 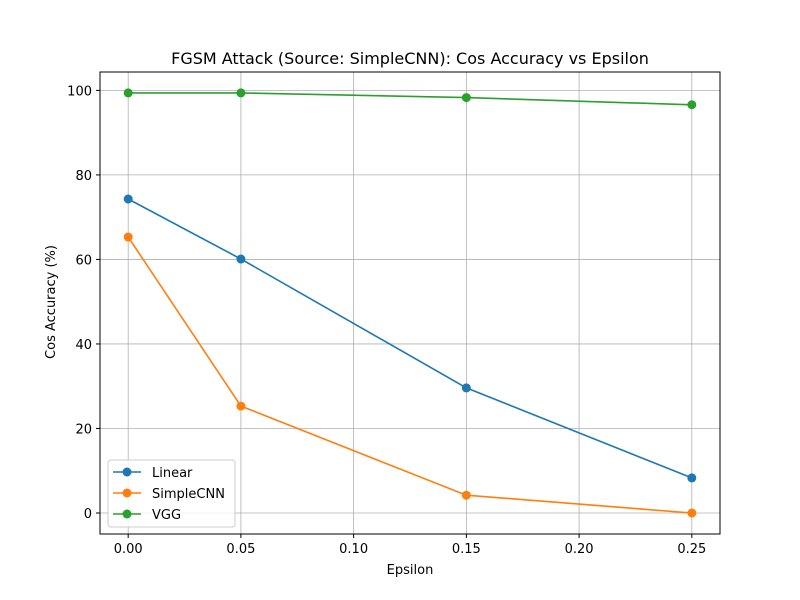 I want to click on y-tick-label: 0, so click(x=88, y=514).